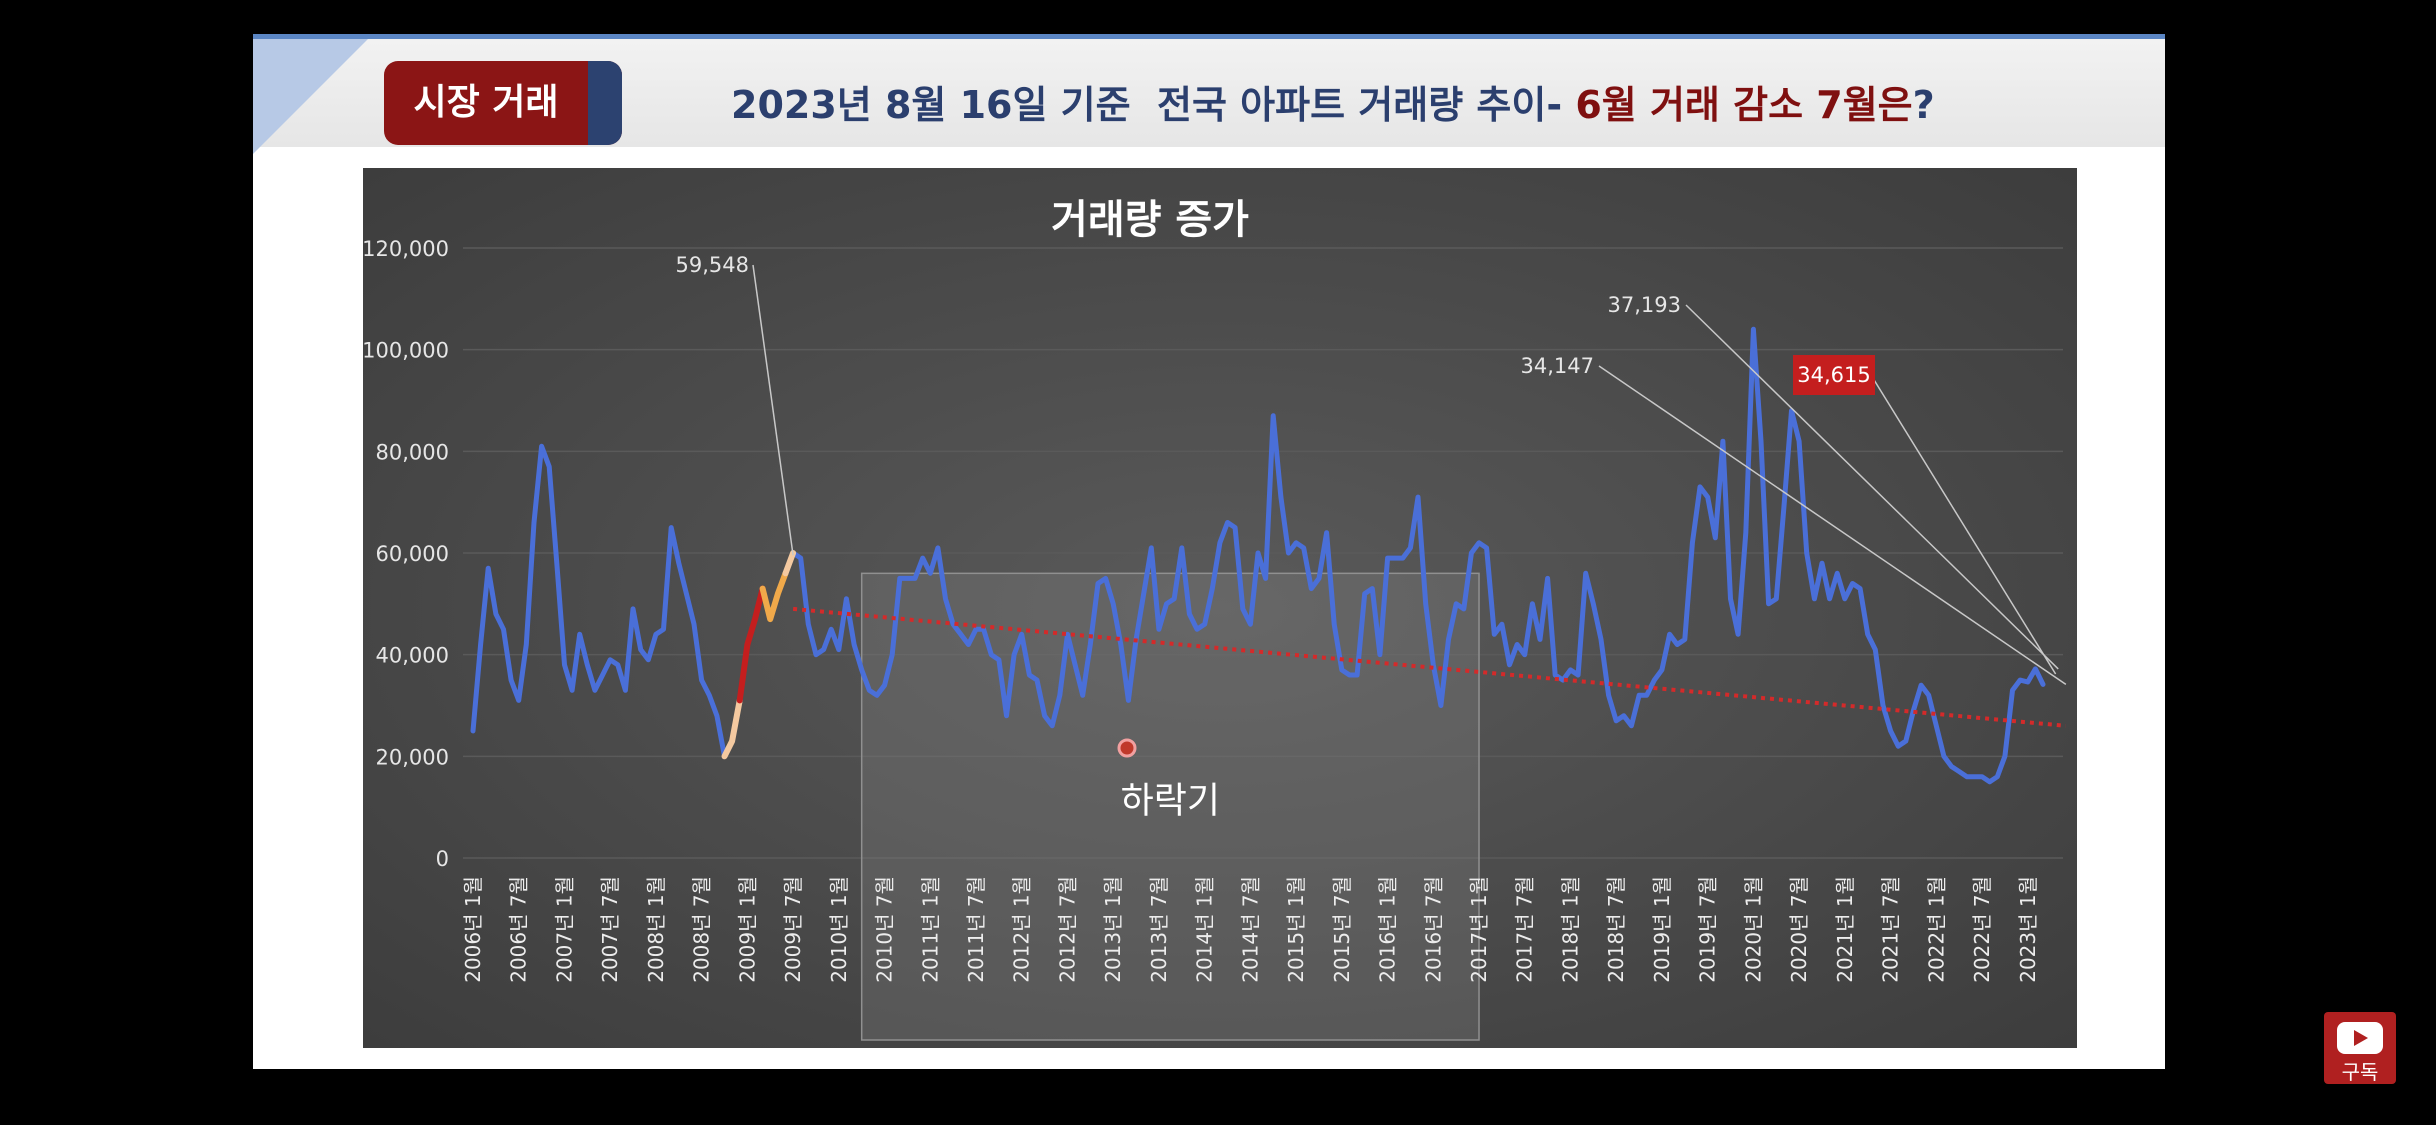 The height and width of the screenshot is (1125, 2436). I want to click on section-tag: 시장 거래, so click(503, 103).